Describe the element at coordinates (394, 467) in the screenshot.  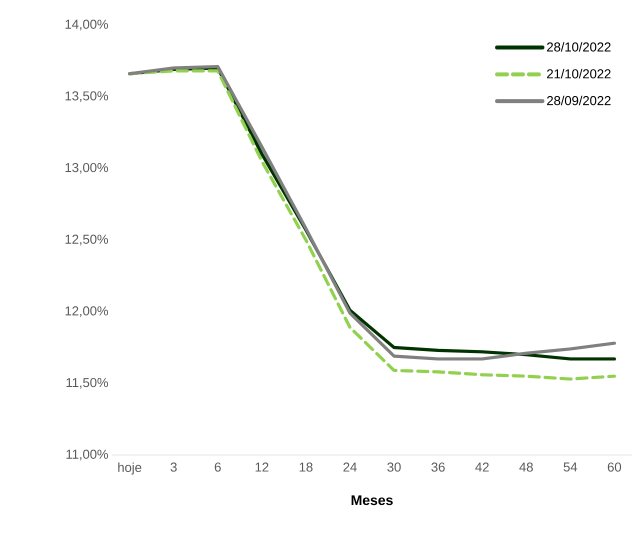
I see `x-tick-label: 30` at that location.